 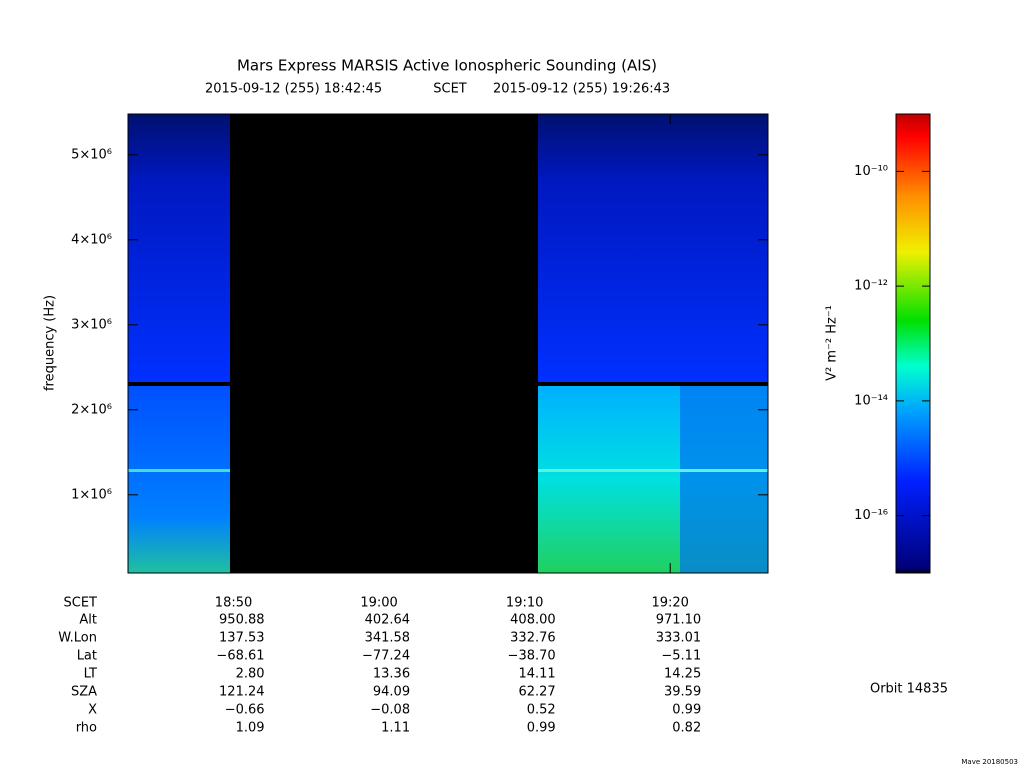 What do you see at coordinates (250, 674) in the screenshot?
I see `table-cell: 2.80` at bounding box center [250, 674].